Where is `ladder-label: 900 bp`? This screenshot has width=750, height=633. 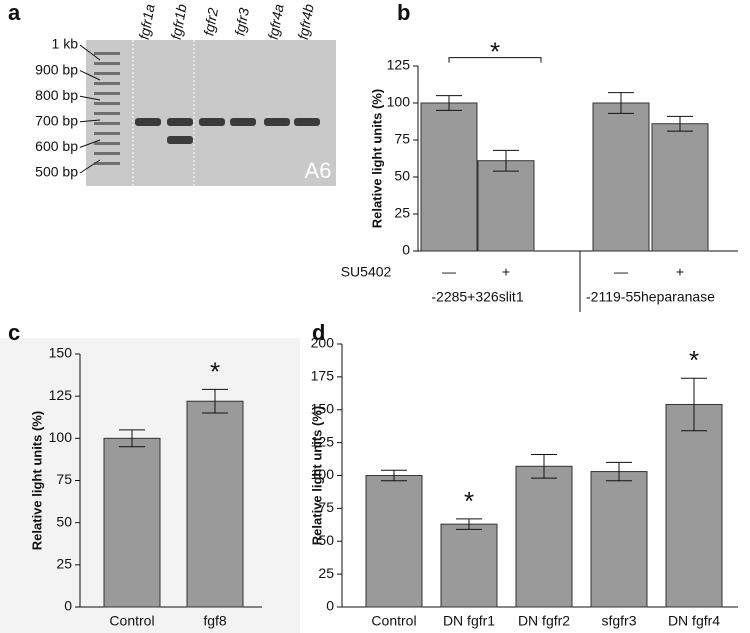 ladder-label: 900 bp is located at coordinates (56, 69).